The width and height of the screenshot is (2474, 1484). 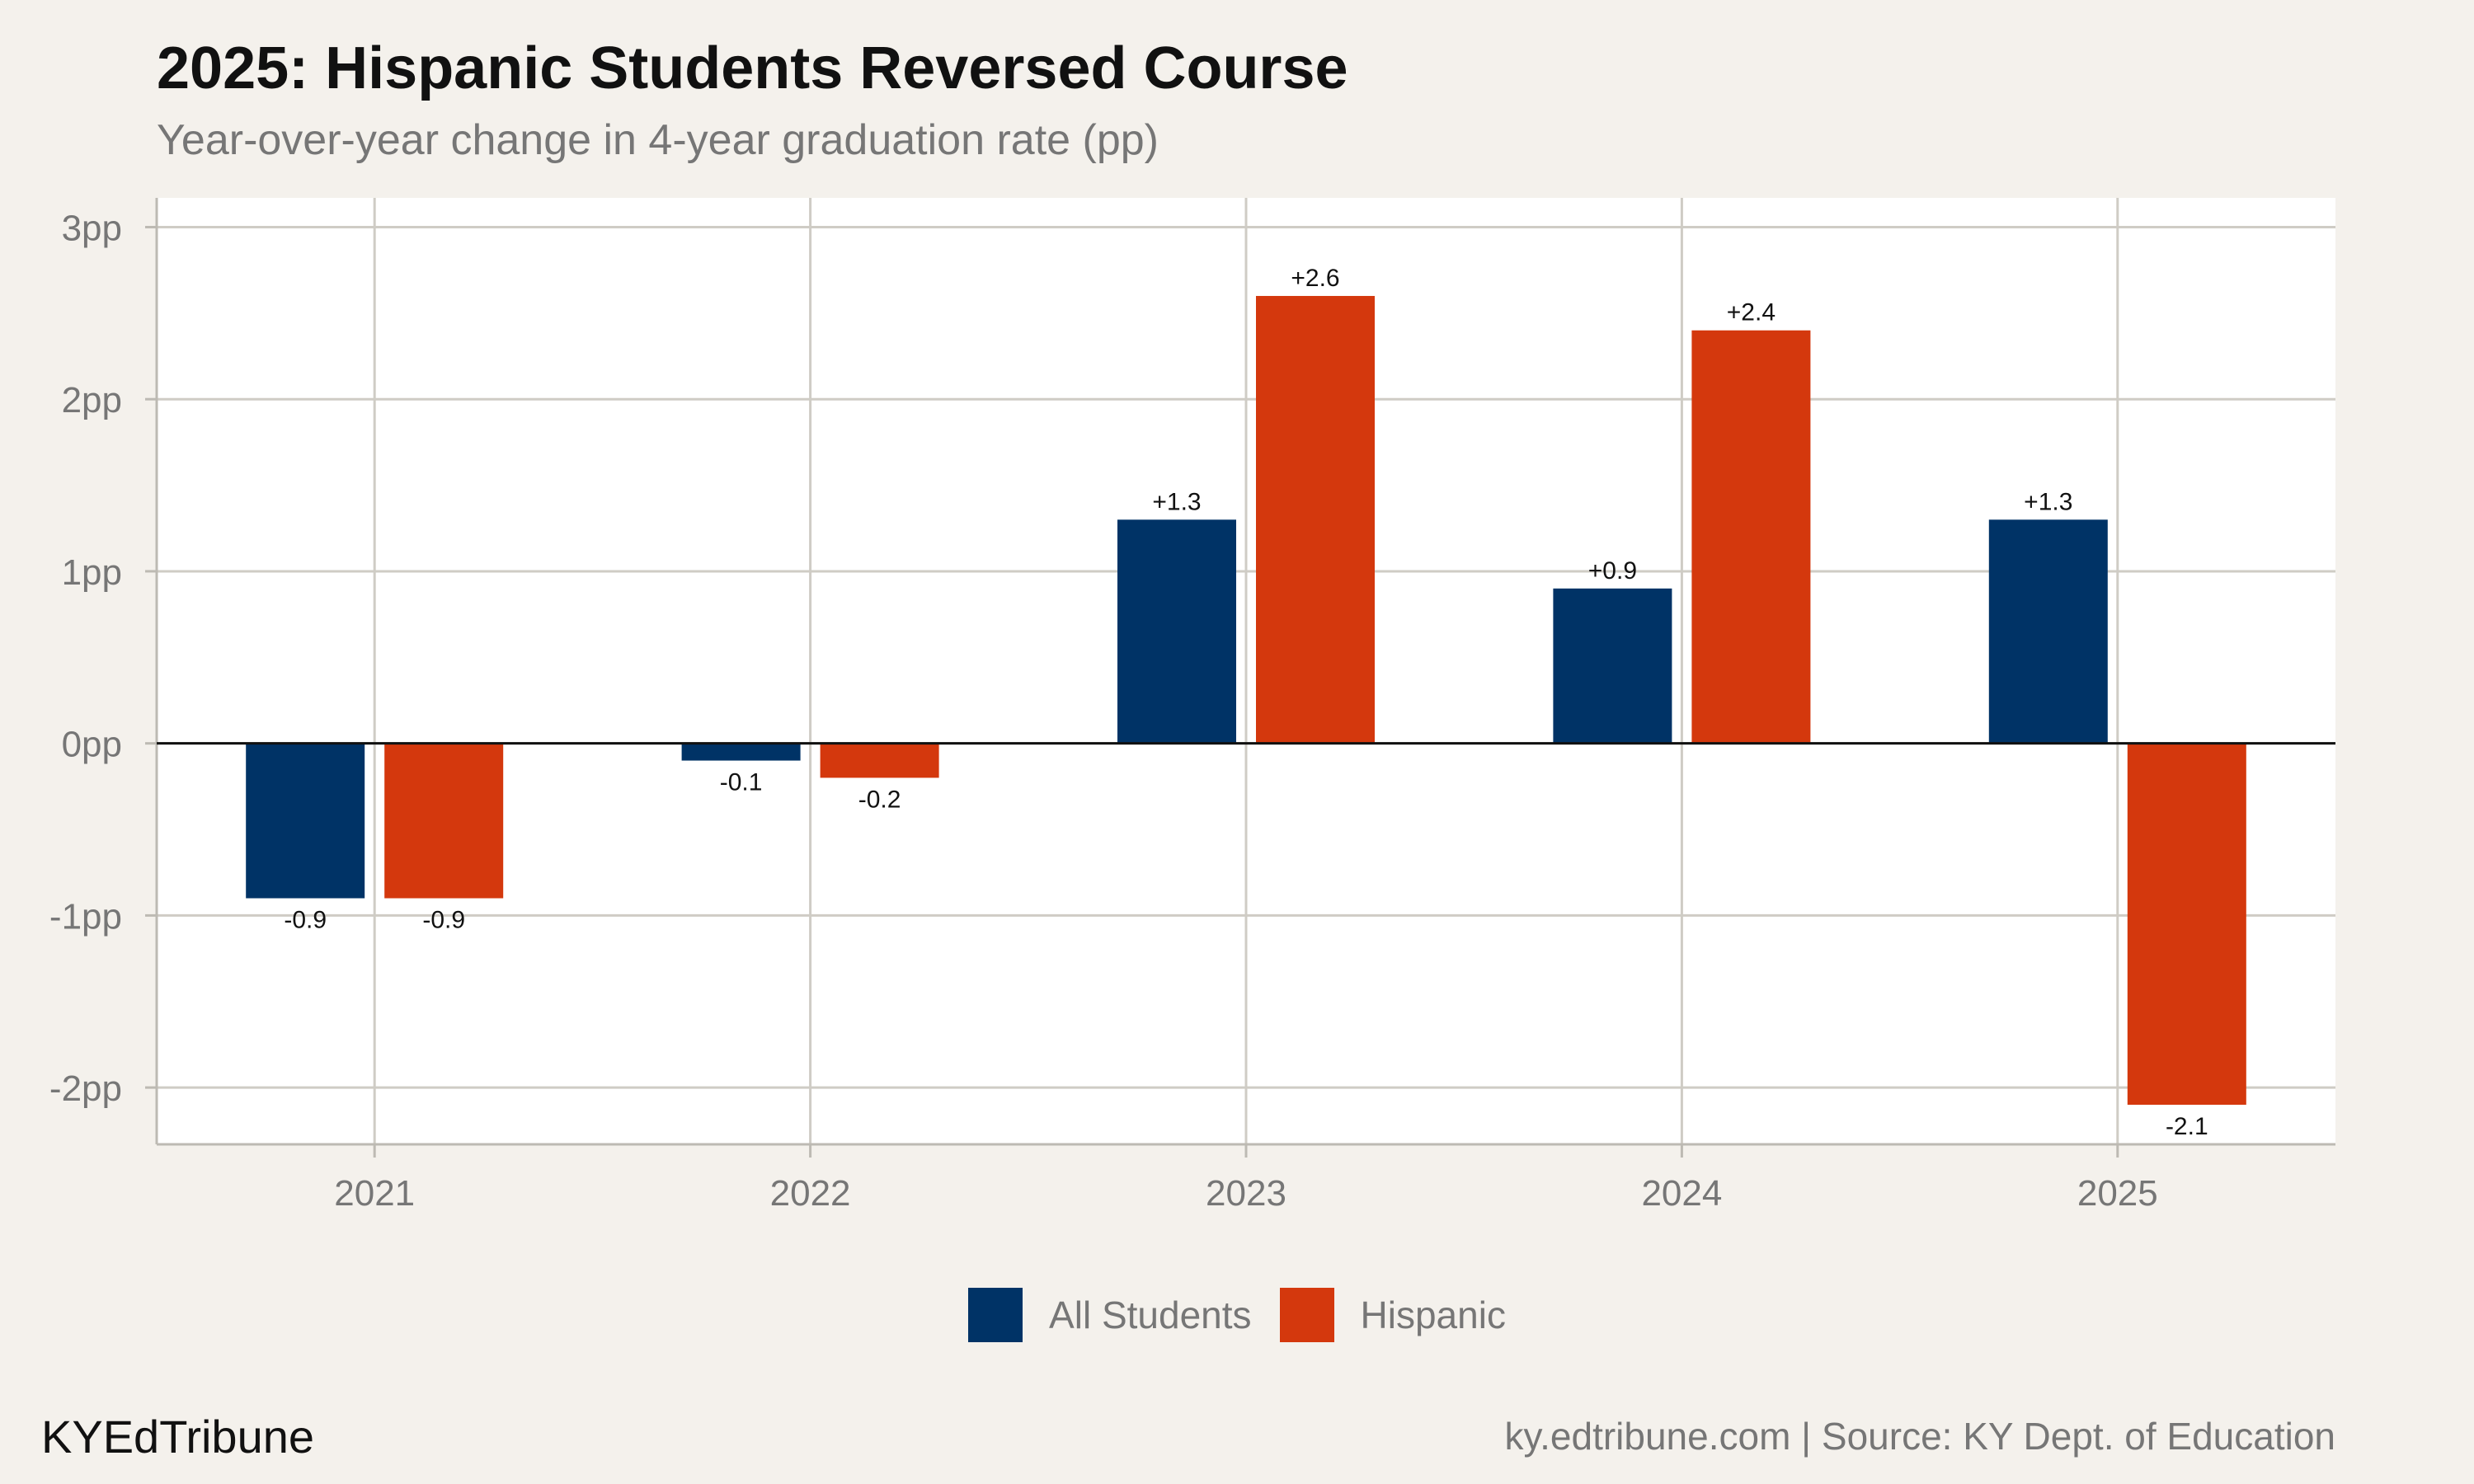 I want to click on y-tick-label: -2pp, so click(x=85, y=1088).